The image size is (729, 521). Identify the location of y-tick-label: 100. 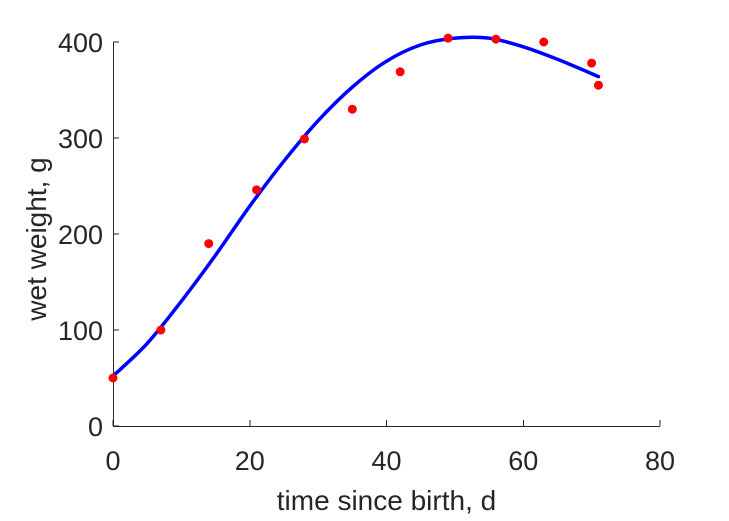
(80, 331).